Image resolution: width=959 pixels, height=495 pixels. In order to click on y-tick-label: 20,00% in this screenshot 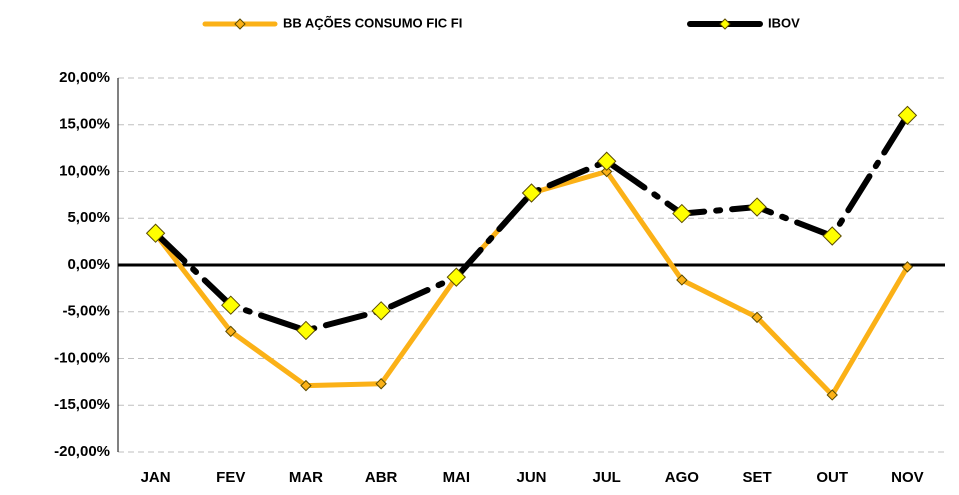, I will do `click(84, 77)`.